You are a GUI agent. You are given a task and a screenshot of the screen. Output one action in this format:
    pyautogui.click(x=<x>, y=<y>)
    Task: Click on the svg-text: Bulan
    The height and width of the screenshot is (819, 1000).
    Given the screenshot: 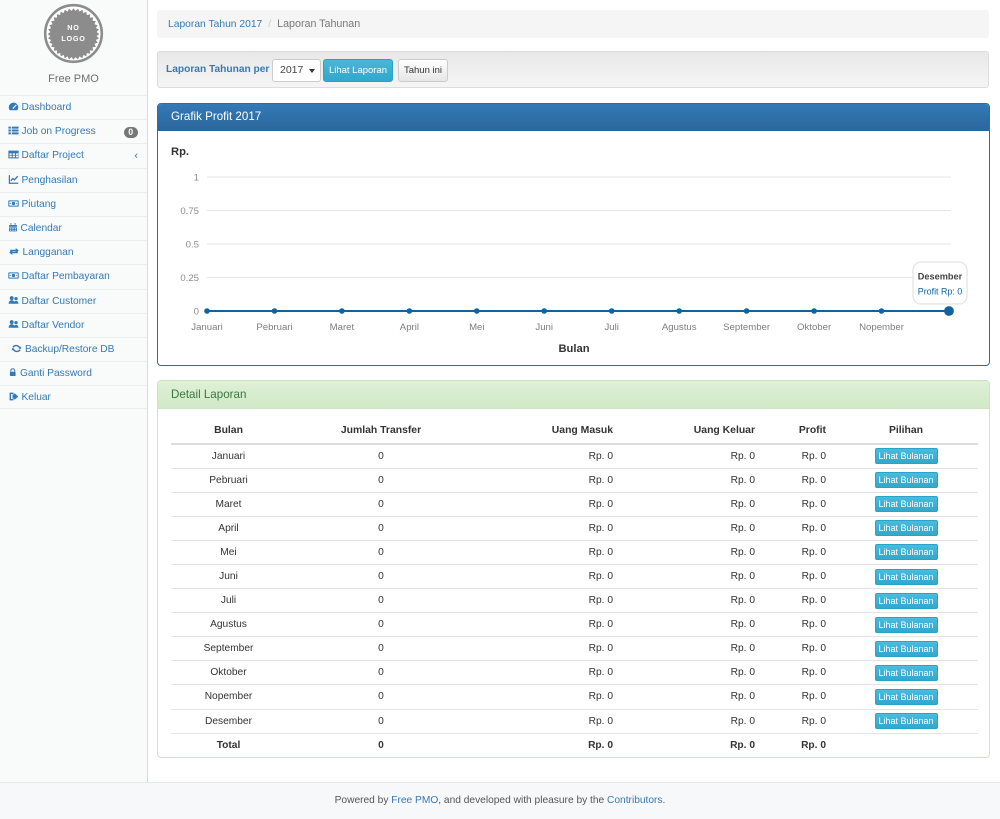 What is the action you would take?
    pyautogui.click(x=573, y=349)
    